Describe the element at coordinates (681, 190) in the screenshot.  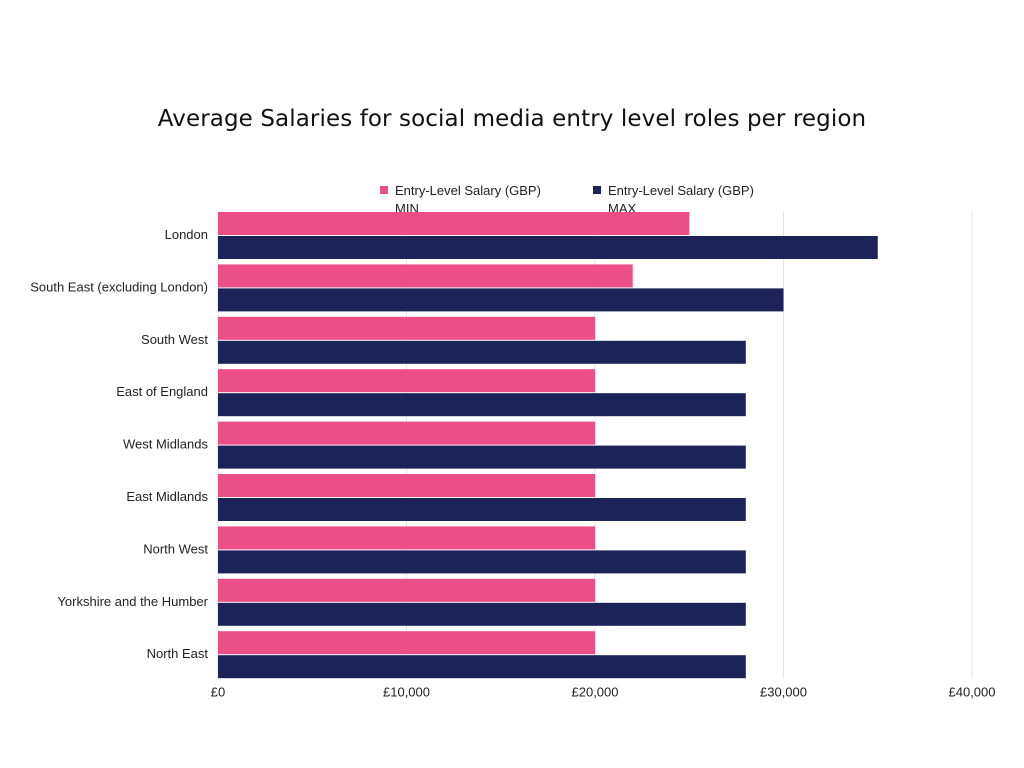
I see `legend-label-max-line1: Entry-Level Salary (GBP)` at that location.